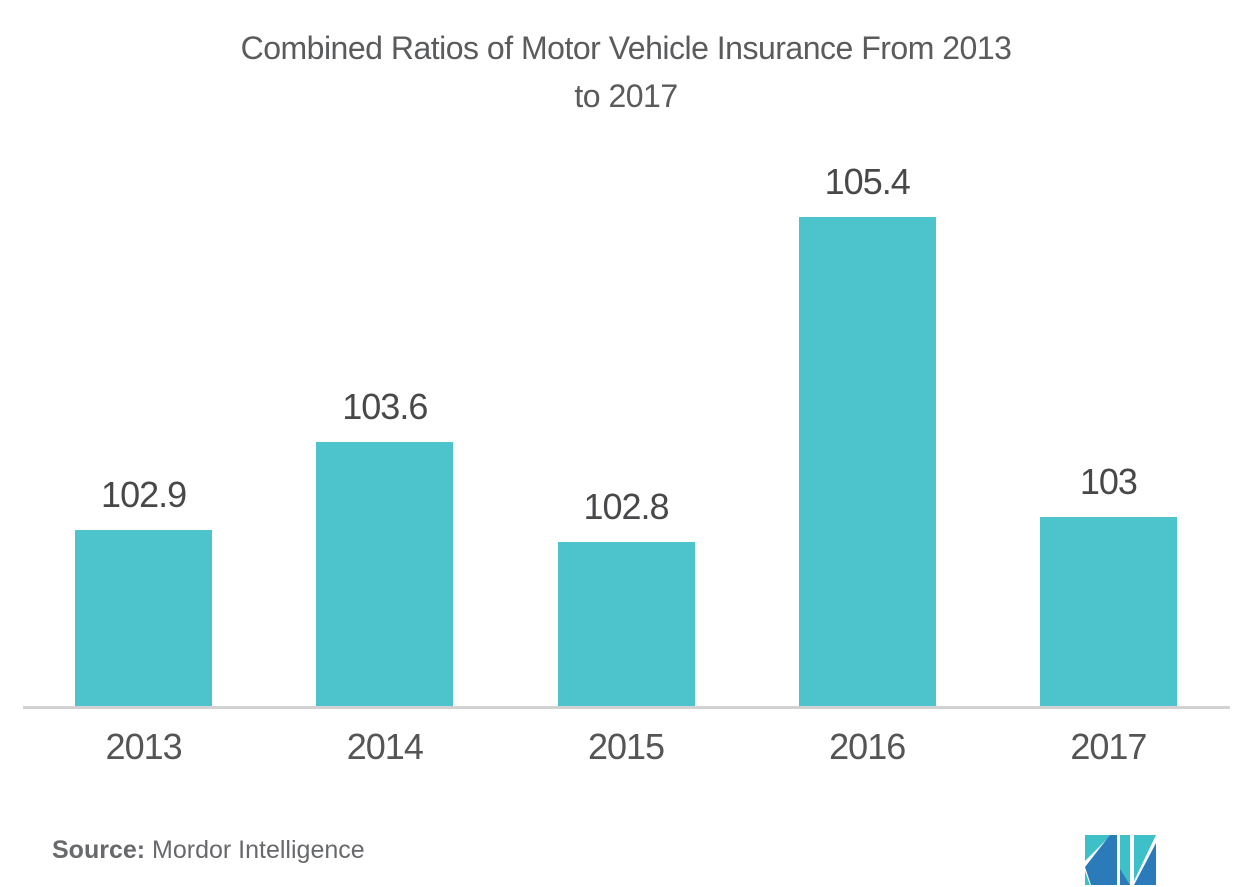 The image size is (1252, 887). I want to click on logo-teal-bottom-sliver, so click(1087, 878).